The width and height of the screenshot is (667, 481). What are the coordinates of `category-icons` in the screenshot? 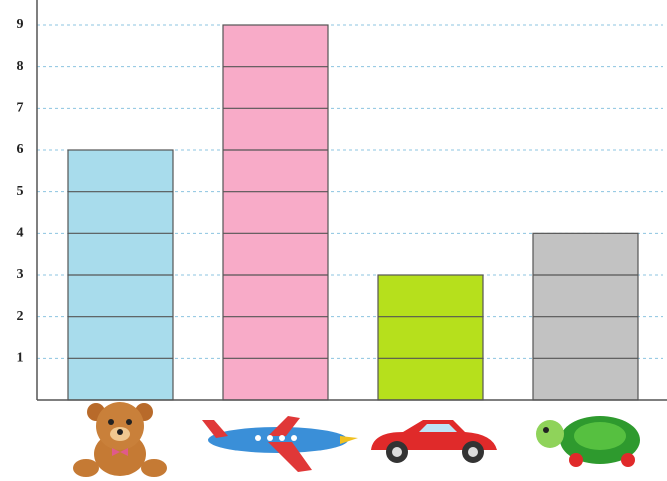 It's located at (356, 439).